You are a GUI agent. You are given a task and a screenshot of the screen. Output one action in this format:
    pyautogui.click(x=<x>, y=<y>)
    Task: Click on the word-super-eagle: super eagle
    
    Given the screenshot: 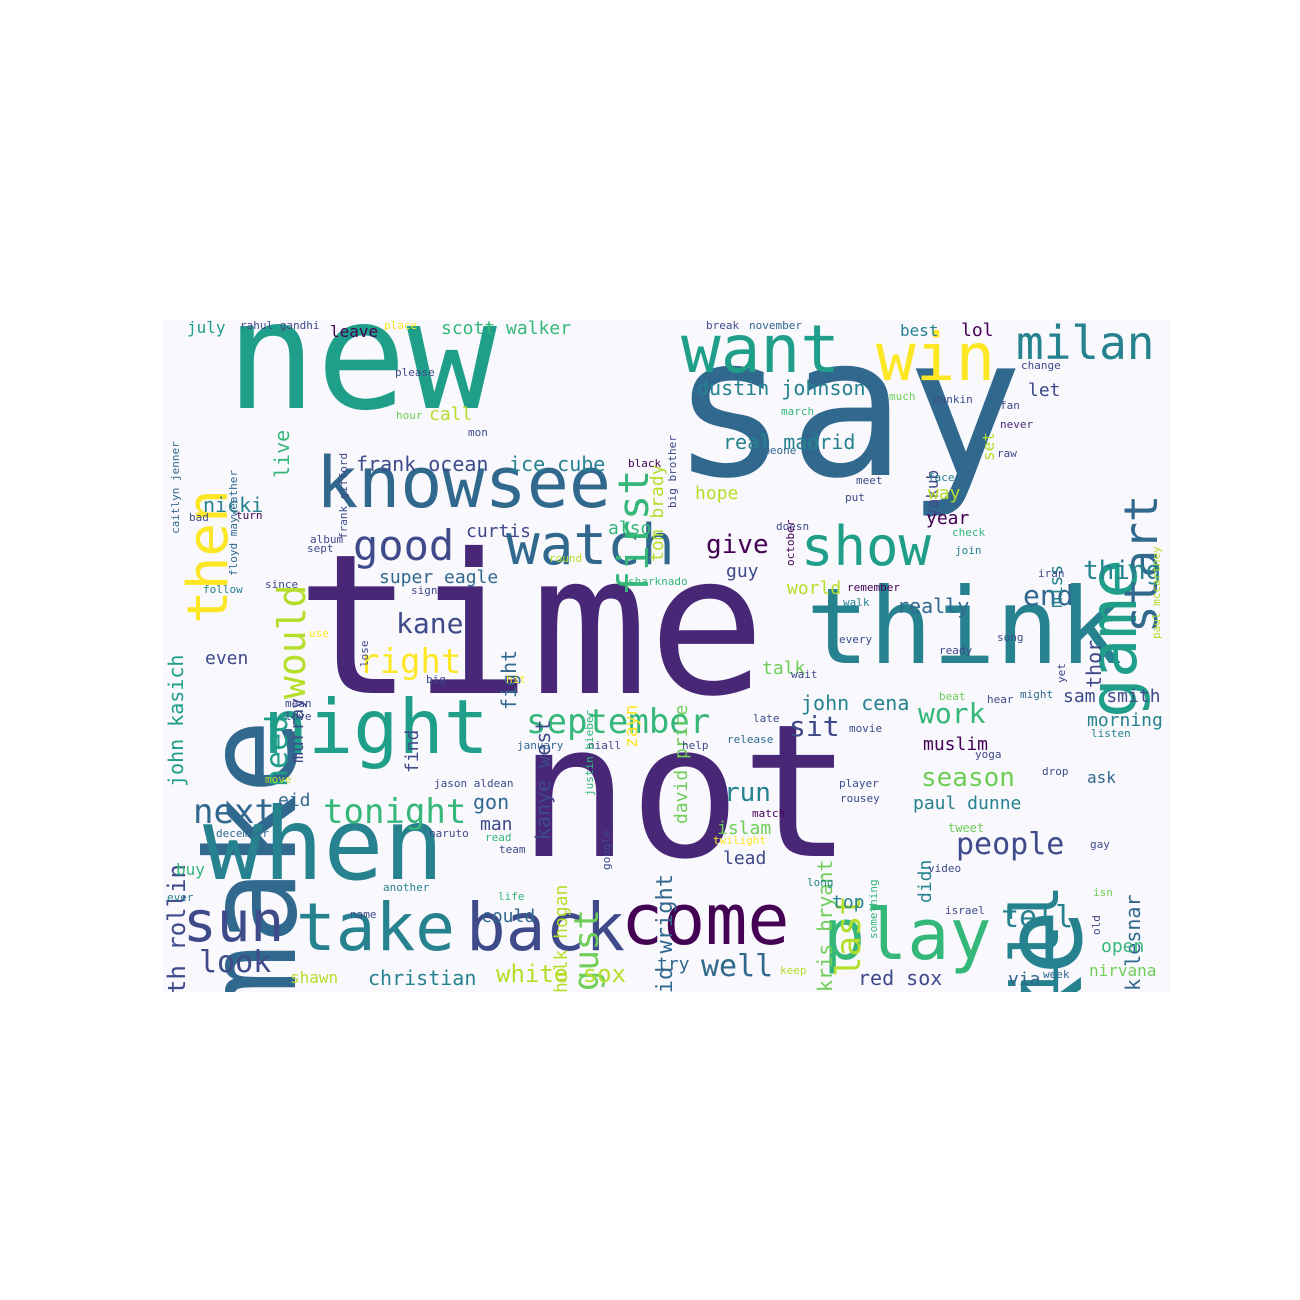 What is the action you would take?
    pyautogui.click(x=439, y=577)
    